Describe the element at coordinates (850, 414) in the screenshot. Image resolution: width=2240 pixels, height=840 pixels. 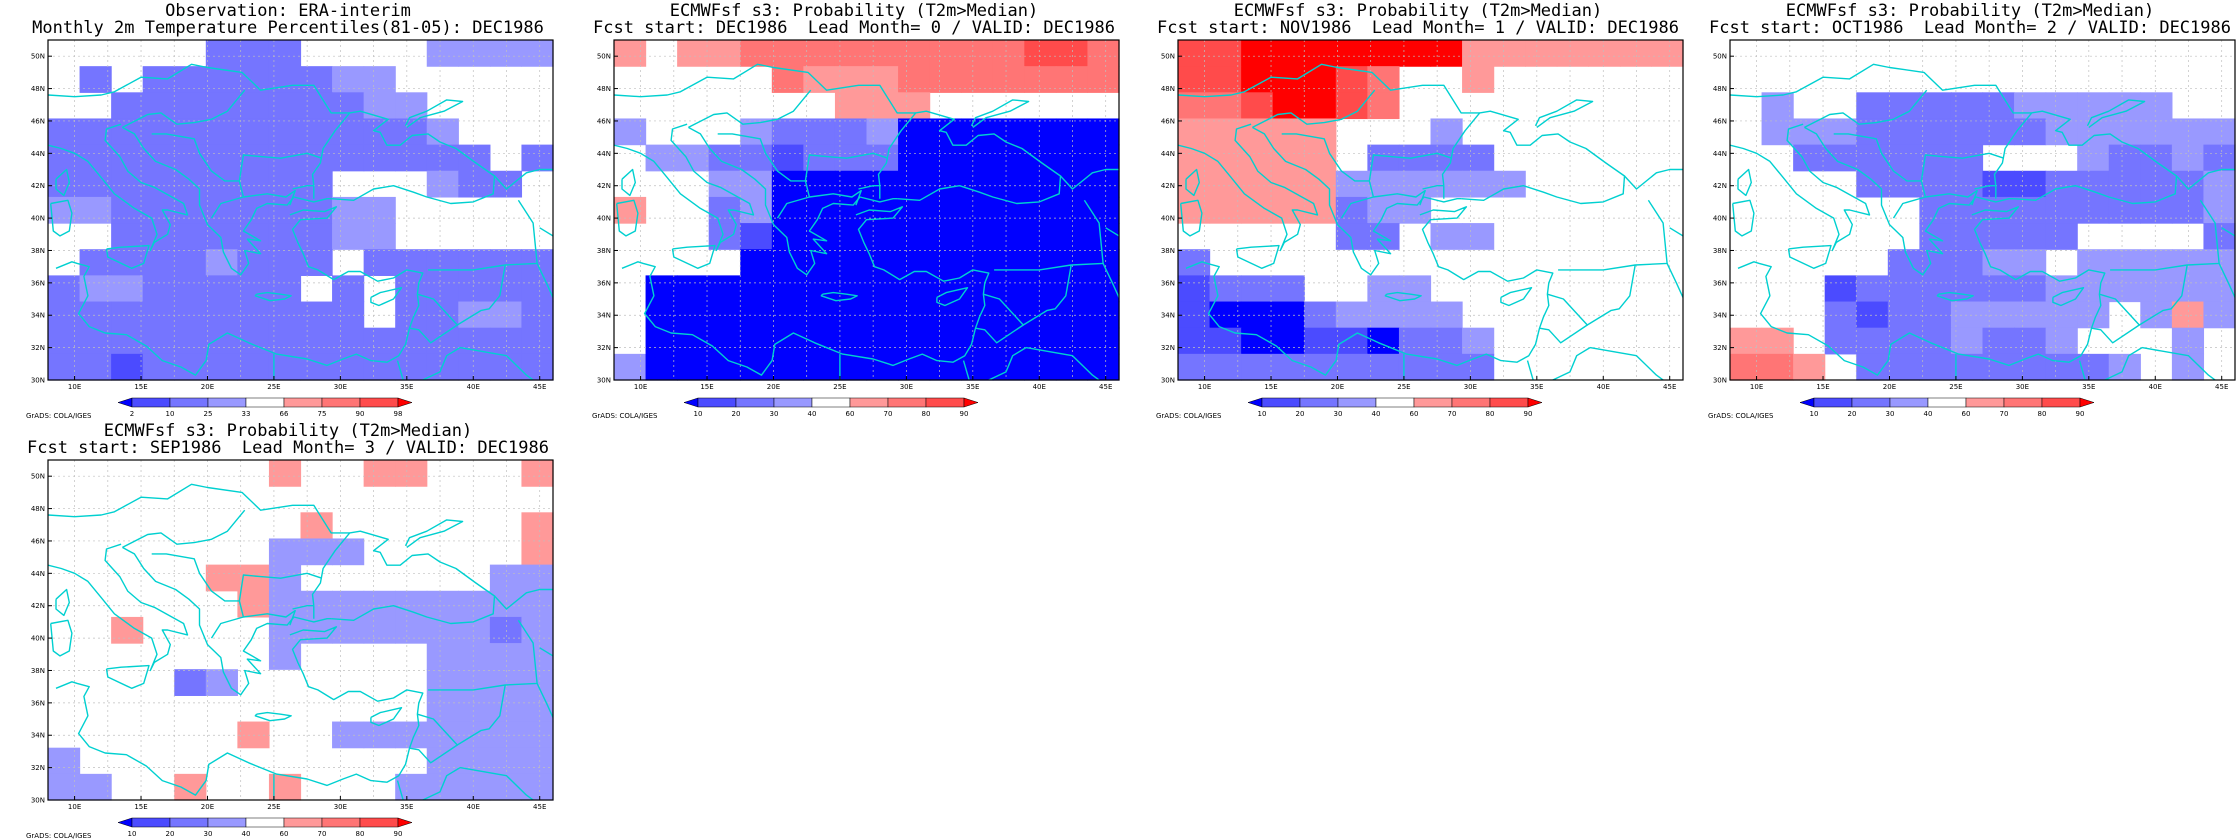
I see `colorbar-label: 60` at that location.